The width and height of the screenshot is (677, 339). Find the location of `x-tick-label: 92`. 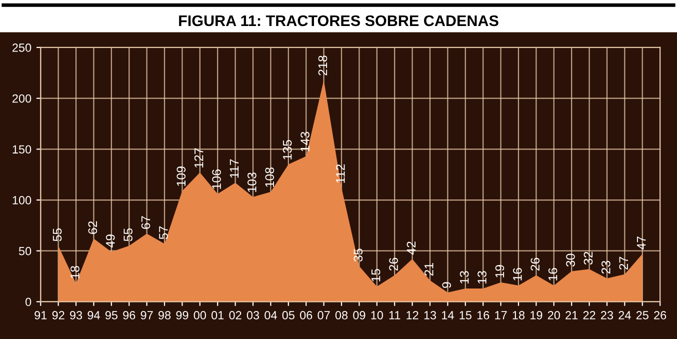

x-tick-label: 92 is located at coordinates (58, 315).